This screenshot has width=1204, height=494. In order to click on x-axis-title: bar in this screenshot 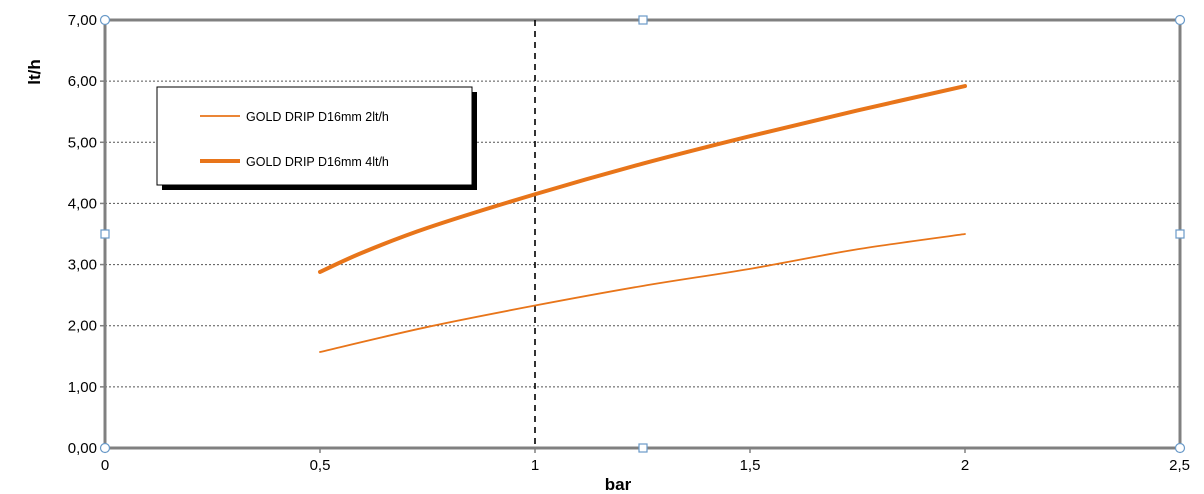, I will do `click(618, 484)`.